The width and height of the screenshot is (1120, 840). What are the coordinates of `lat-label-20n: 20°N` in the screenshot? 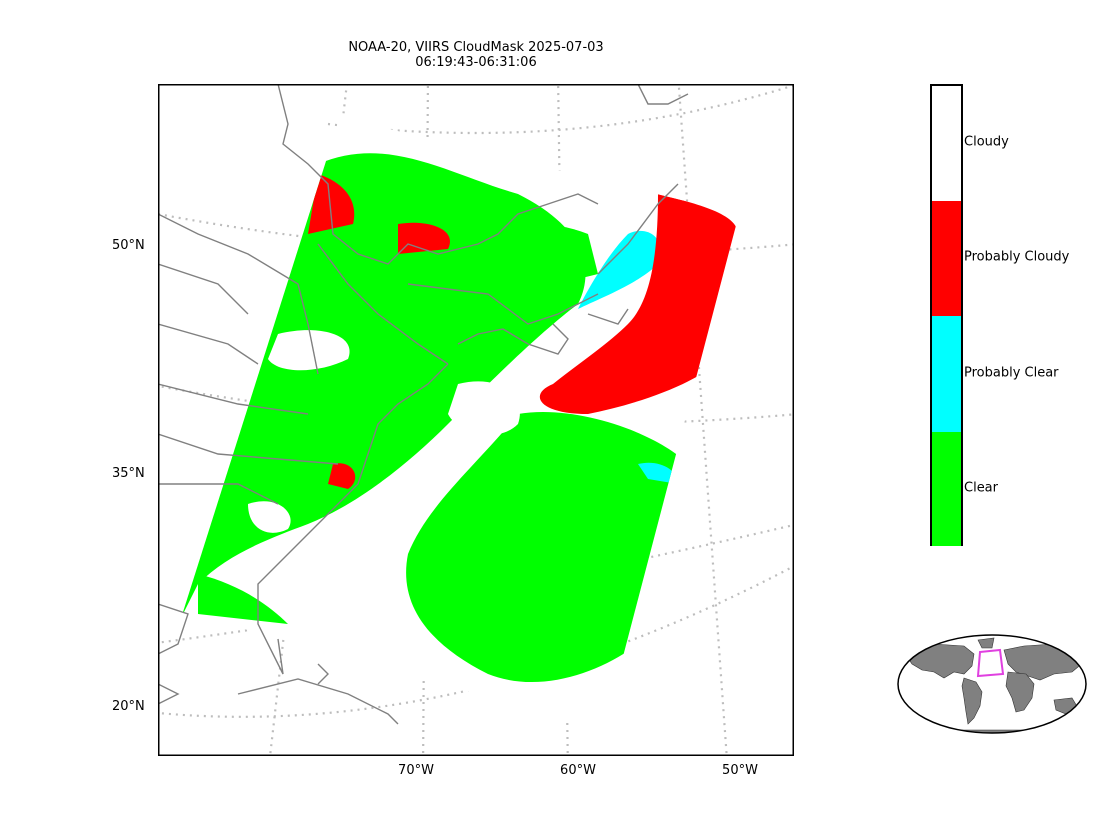 It's located at (128, 706).